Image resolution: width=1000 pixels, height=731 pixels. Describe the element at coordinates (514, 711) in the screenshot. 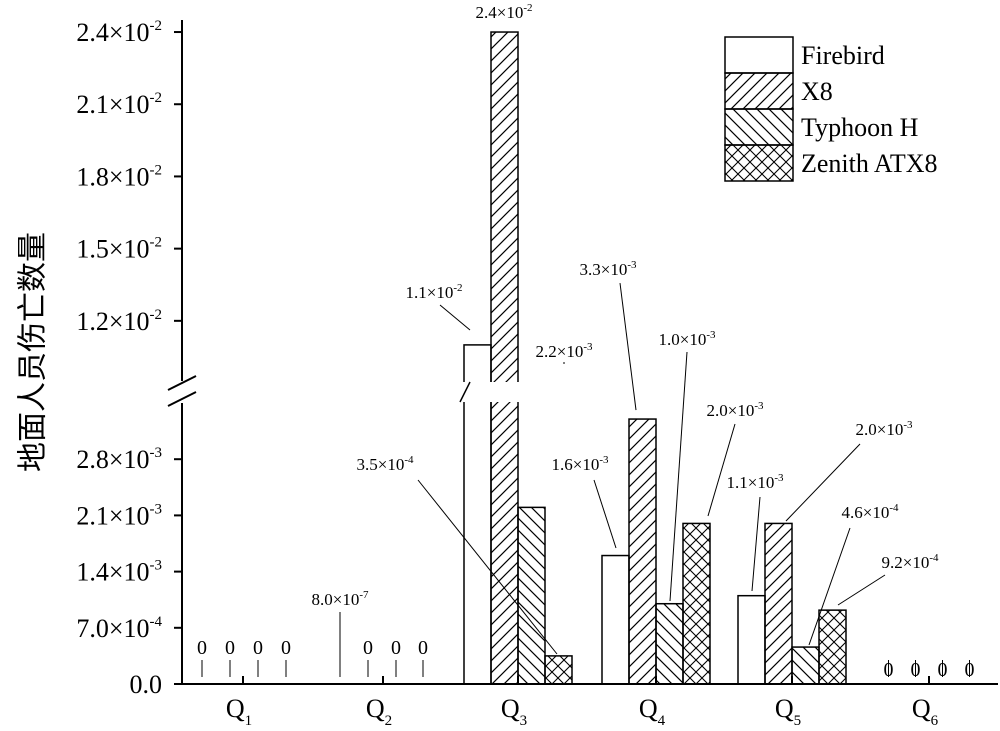

I see `x-category-label: Q3` at that location.